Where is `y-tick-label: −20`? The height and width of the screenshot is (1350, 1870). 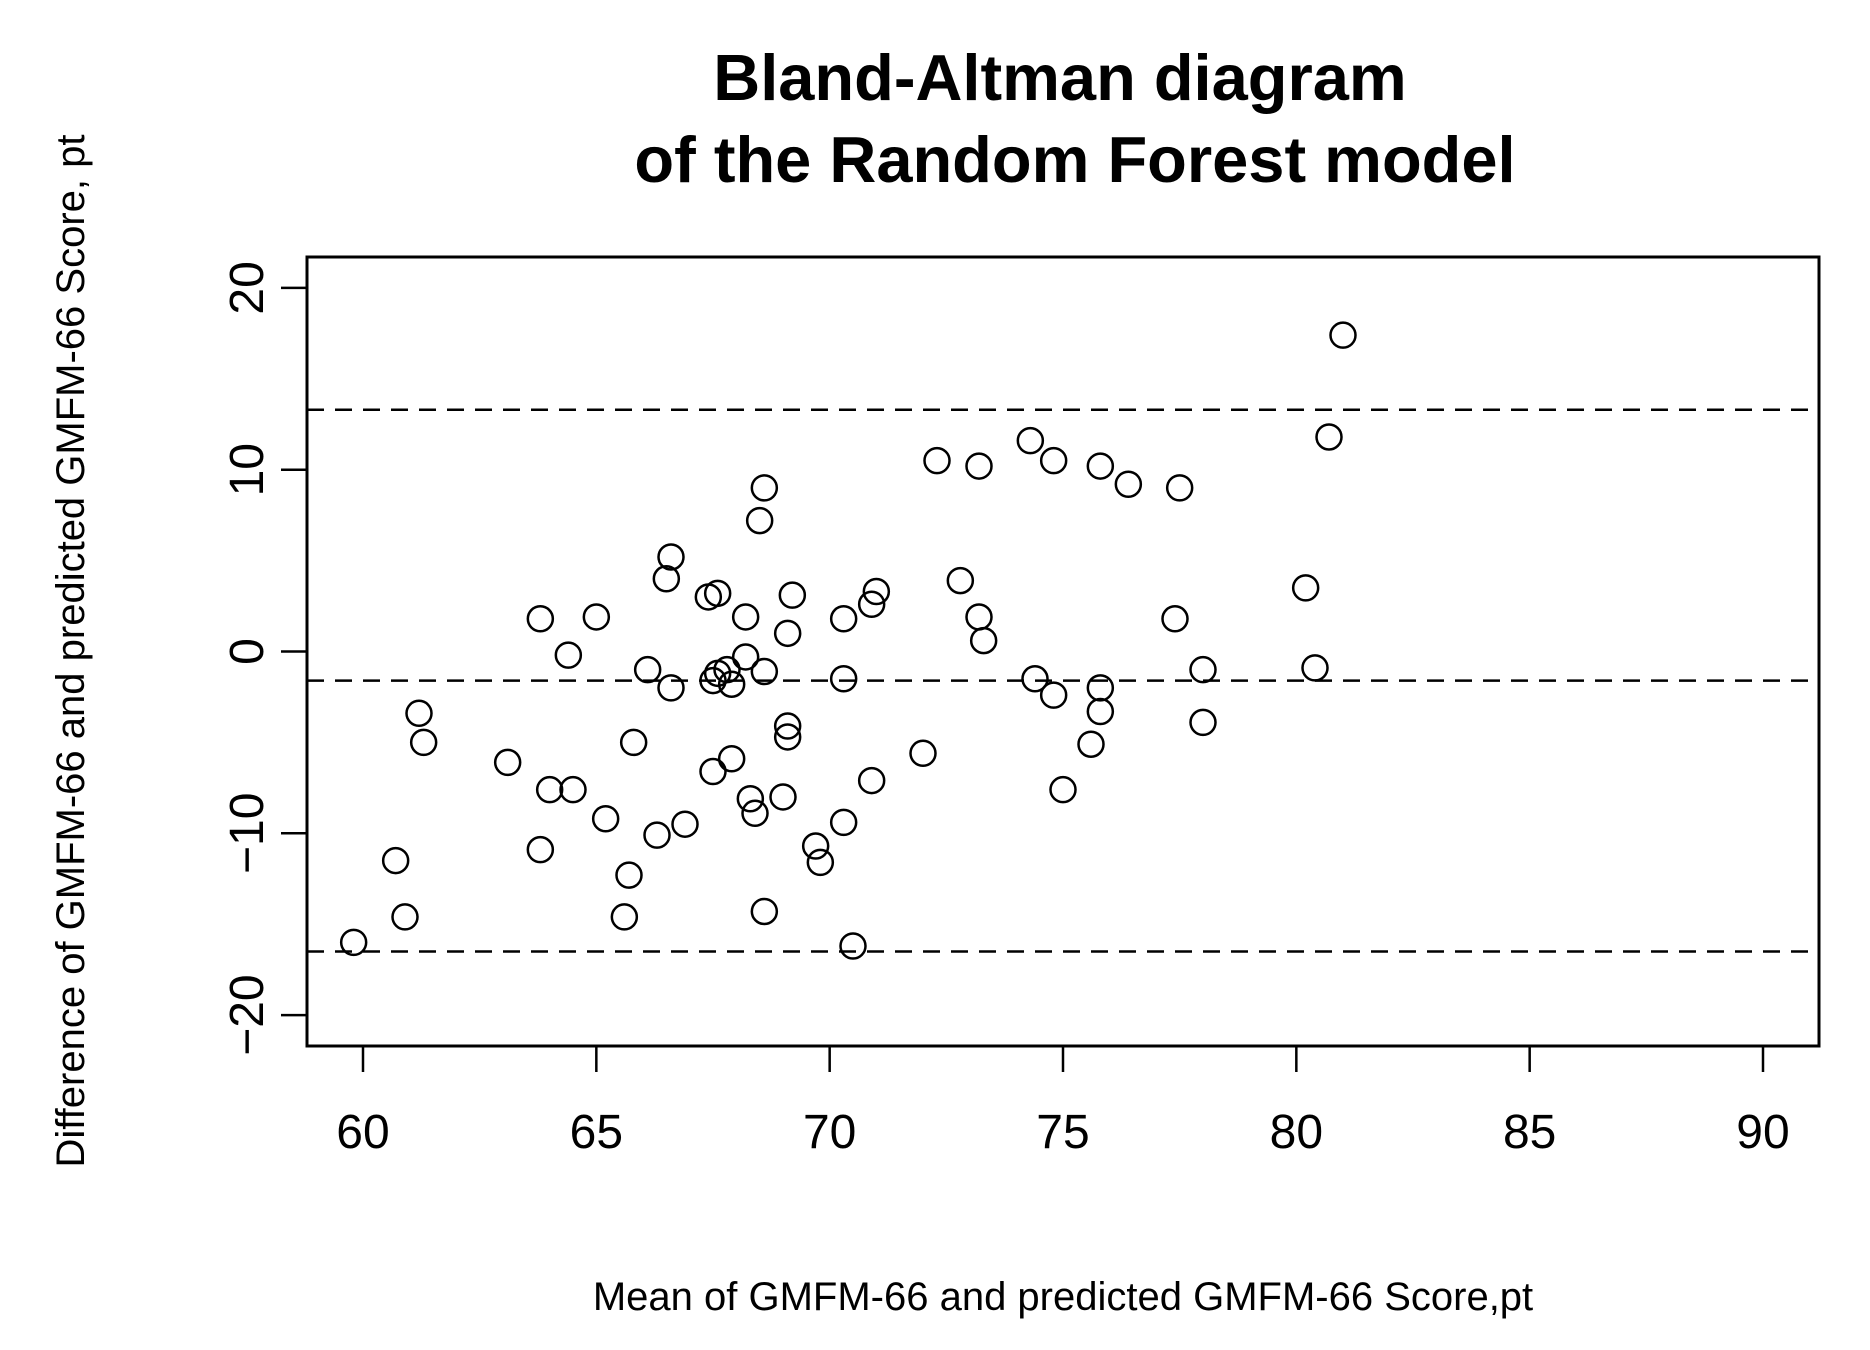
y-tick-label: −20 is located at coordinates (247, 1014).